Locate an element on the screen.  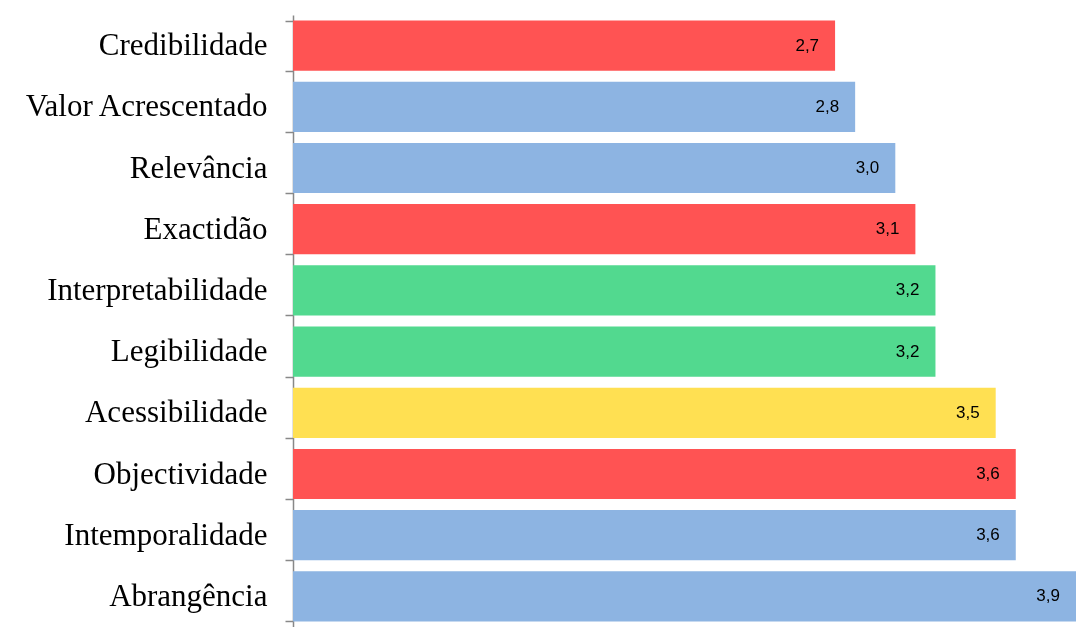
y-tick-label: Exactidão is located at coordinates (205, 228).